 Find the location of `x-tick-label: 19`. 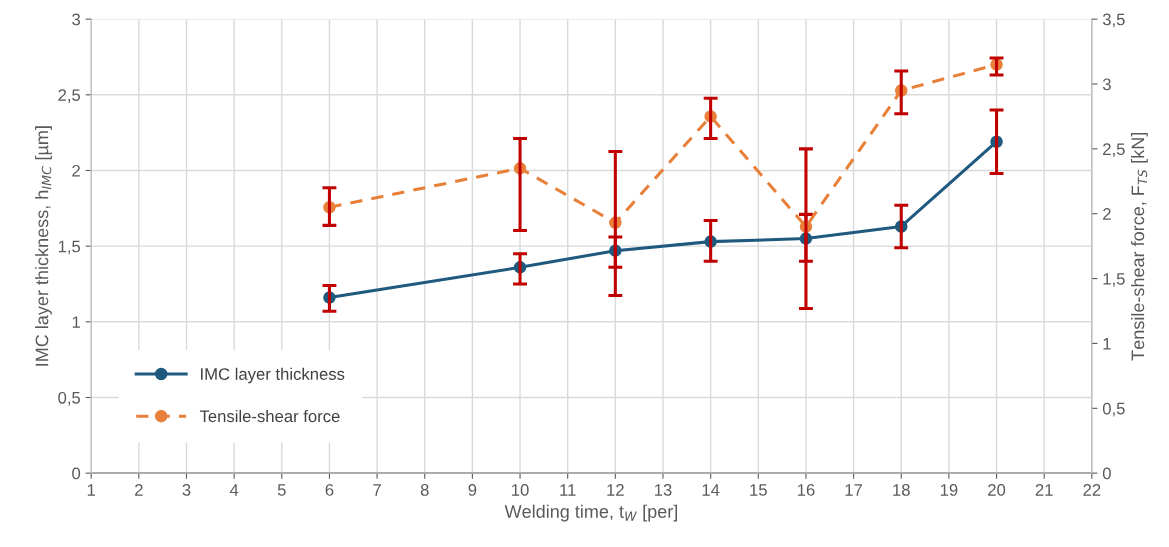

x-tick-label: 19 is located at coordinates (949, 490).